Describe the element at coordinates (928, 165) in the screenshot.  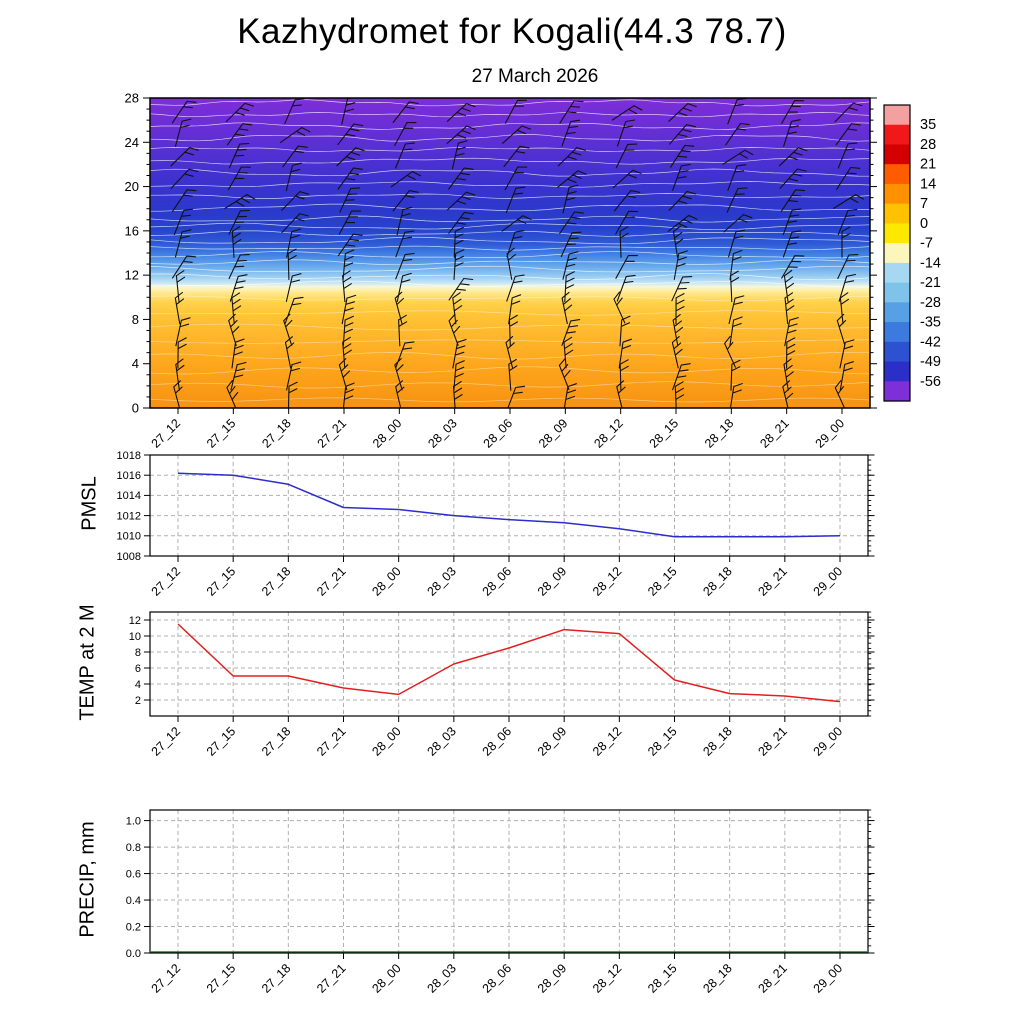
I see `colorbar-tick-label: 21` at that location.